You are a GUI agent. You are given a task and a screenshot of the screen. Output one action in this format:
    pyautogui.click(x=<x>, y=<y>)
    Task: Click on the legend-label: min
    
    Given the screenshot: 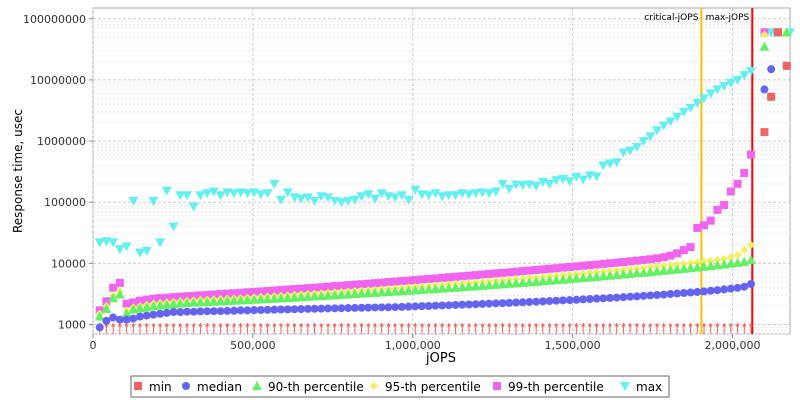 What is the action you would take?
    pyautogui.click(x=160, y=387)
    